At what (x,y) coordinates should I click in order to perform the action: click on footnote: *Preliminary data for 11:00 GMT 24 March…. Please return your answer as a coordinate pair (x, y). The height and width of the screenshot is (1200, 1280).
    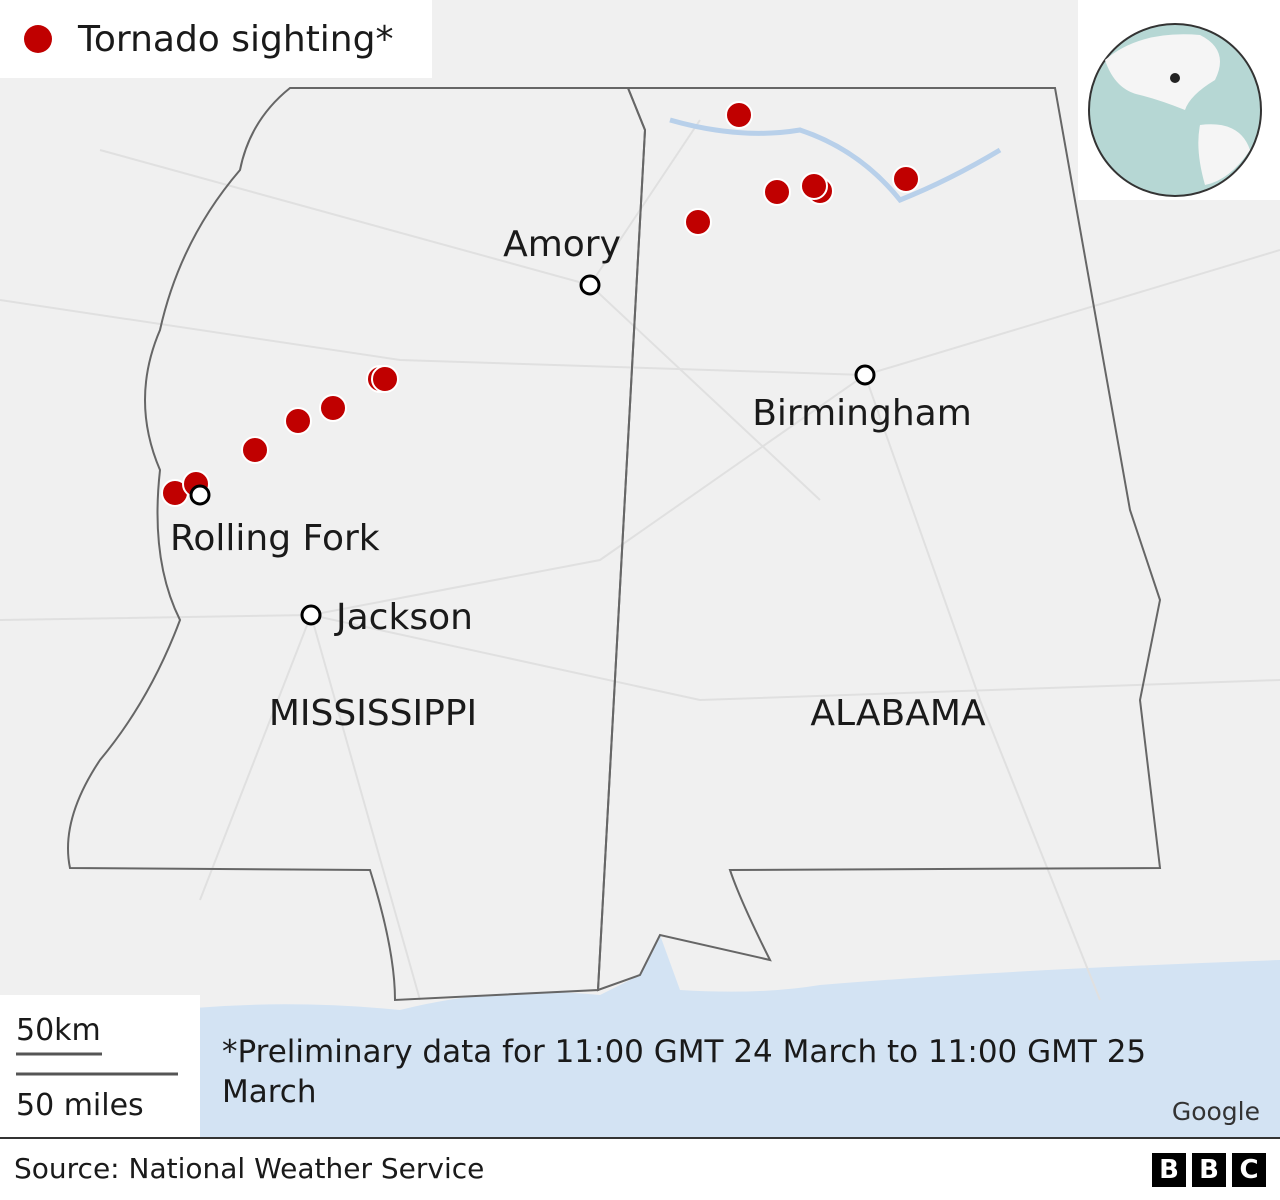
    Looking at the image, I should click on (684, 1072).